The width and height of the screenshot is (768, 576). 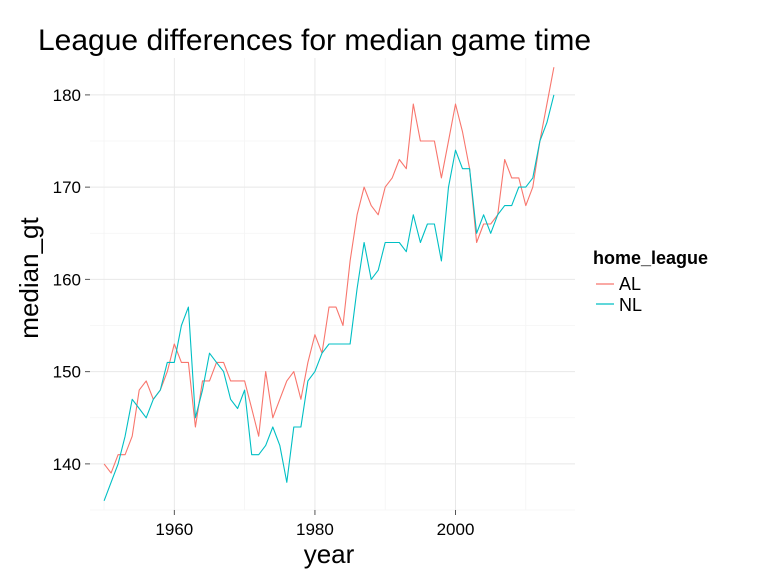 What do you see at coordinates (67, 279) in the screenshot?
I see `y-tick-label: 160` at bounding box center [67, 279].